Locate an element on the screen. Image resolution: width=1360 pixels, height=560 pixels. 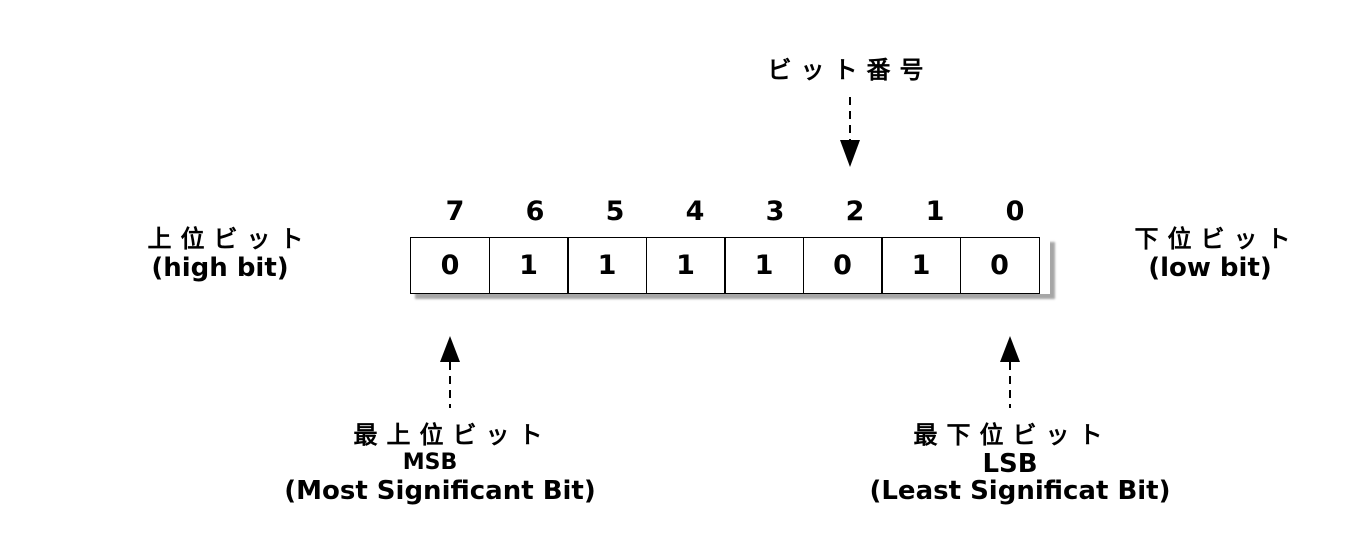
bit-cell-3: 1 is located at coordinates (764, 265).